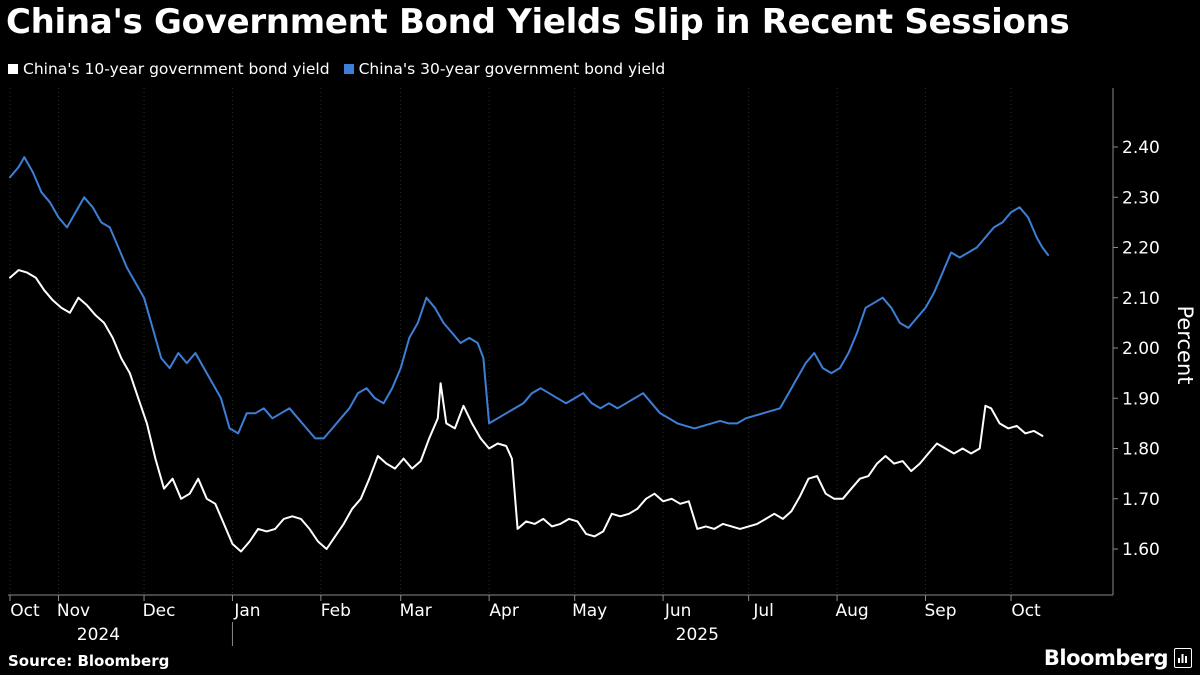 This screenshot has height=675, width=1200. What do you see at coordinates (1141, 299) in the screenshot?
I see `y-tick-label: 2.10` at bounding box center [1141, 299].